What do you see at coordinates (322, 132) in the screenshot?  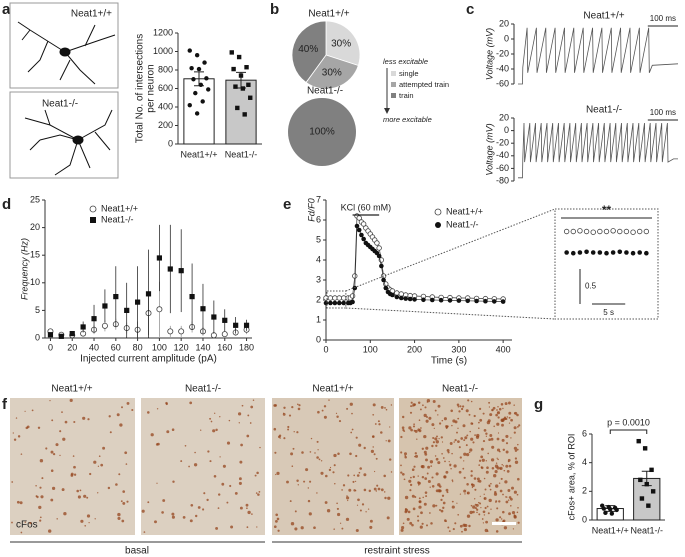 I see `pie-slice` at bounding box center [322, 132].